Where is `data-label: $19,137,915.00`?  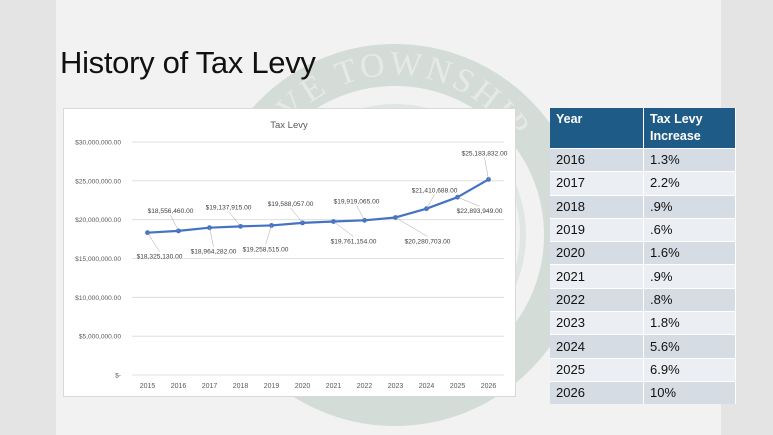 data-label: $19,137,915.00 is located at coordinates (229, 207).